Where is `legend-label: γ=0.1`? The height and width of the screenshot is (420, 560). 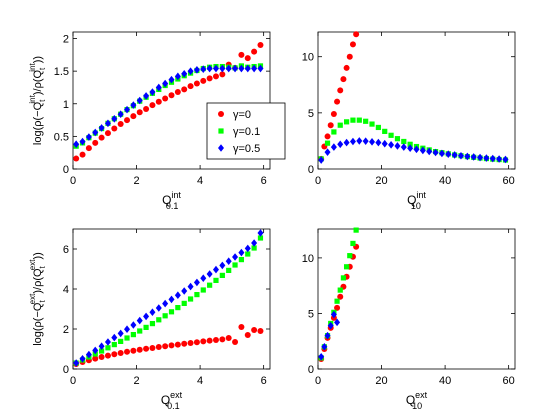
legend-label: γ=0.1 is located at coordinates (246, 132).